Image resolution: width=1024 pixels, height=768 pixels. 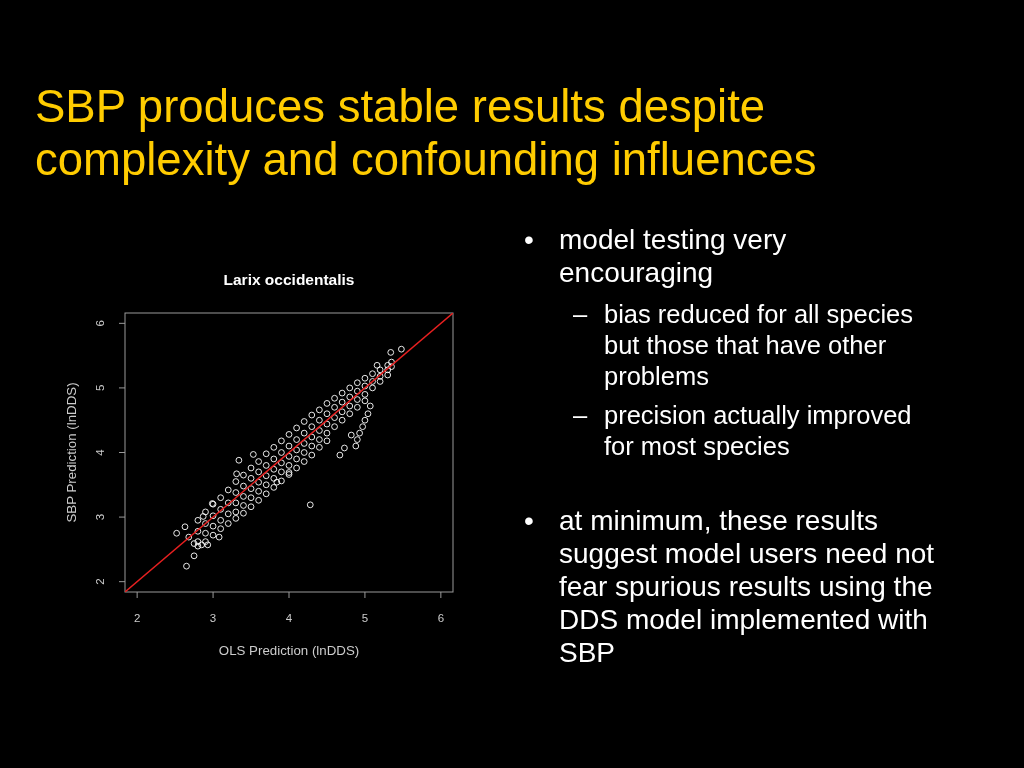 What do you see at coordinates (100, 581) in the screenshot?
I see `y-tick-label: 2` at bounding box center [100, 581].